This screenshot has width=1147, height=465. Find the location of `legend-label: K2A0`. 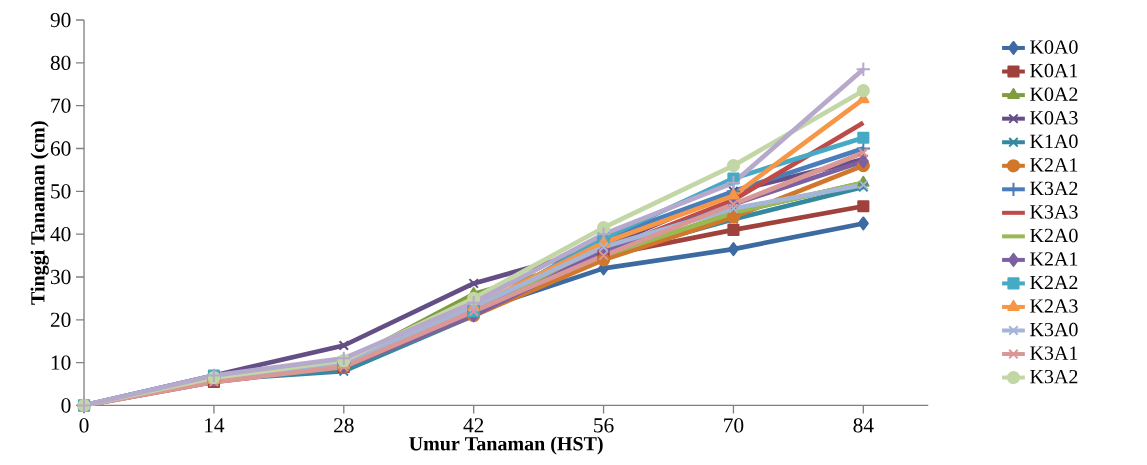

legend-label: K2A0 is located at coordinates (1054, 235).